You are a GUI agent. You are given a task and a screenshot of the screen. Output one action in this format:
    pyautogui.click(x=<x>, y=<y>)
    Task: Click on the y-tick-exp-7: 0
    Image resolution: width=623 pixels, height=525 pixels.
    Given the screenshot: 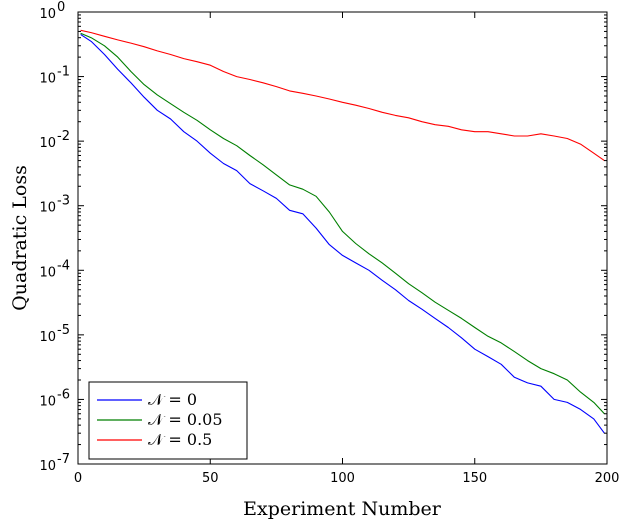 What is the action you would take?
    pyautogui.click(x=61, y=7)
    